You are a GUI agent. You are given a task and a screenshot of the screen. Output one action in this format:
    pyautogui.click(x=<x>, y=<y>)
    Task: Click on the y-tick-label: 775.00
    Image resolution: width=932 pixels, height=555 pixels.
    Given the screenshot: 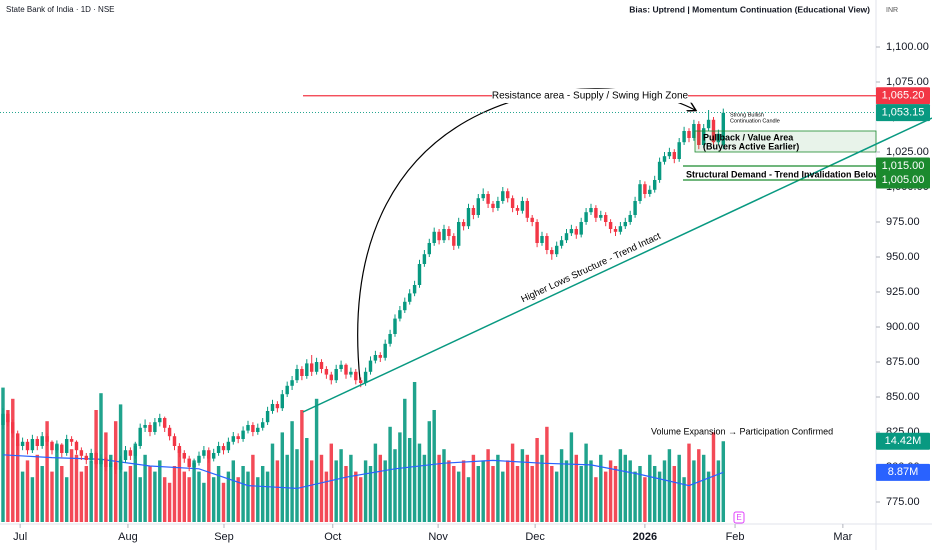 What is the action you would take?
    pyautogui.click(x=903, y=502)
    